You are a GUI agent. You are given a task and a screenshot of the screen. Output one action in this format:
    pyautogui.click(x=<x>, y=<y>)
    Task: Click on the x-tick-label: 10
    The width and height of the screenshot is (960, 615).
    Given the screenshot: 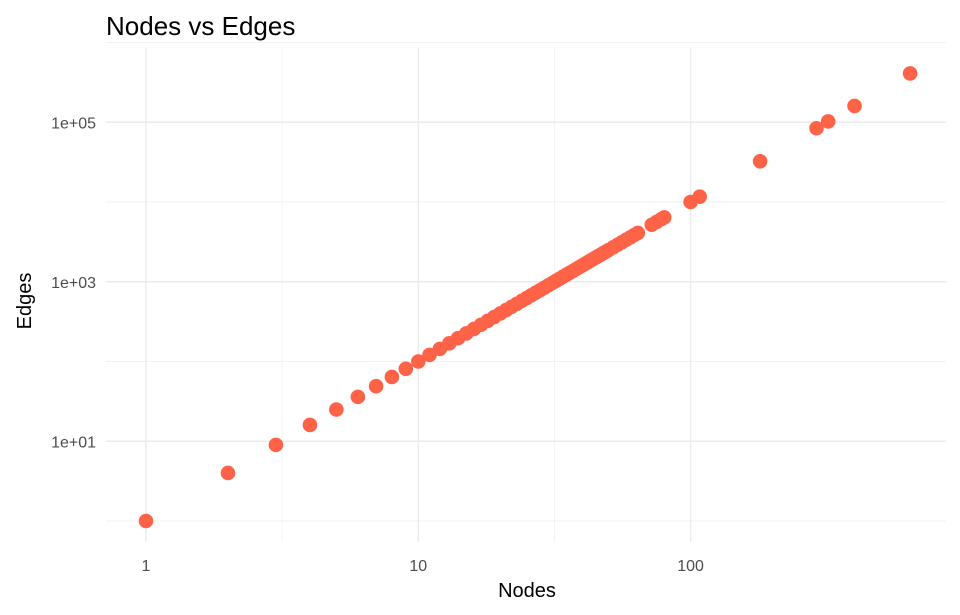 What is the action you would take?
    pyautogui.click(x=418, y=566)
    